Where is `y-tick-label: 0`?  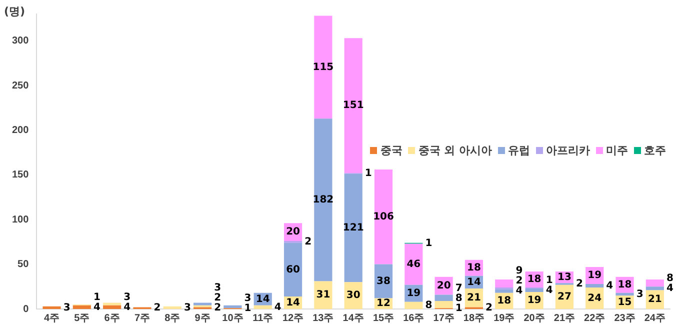 y-tick-label: 0 is located at coordinates (26, 309).